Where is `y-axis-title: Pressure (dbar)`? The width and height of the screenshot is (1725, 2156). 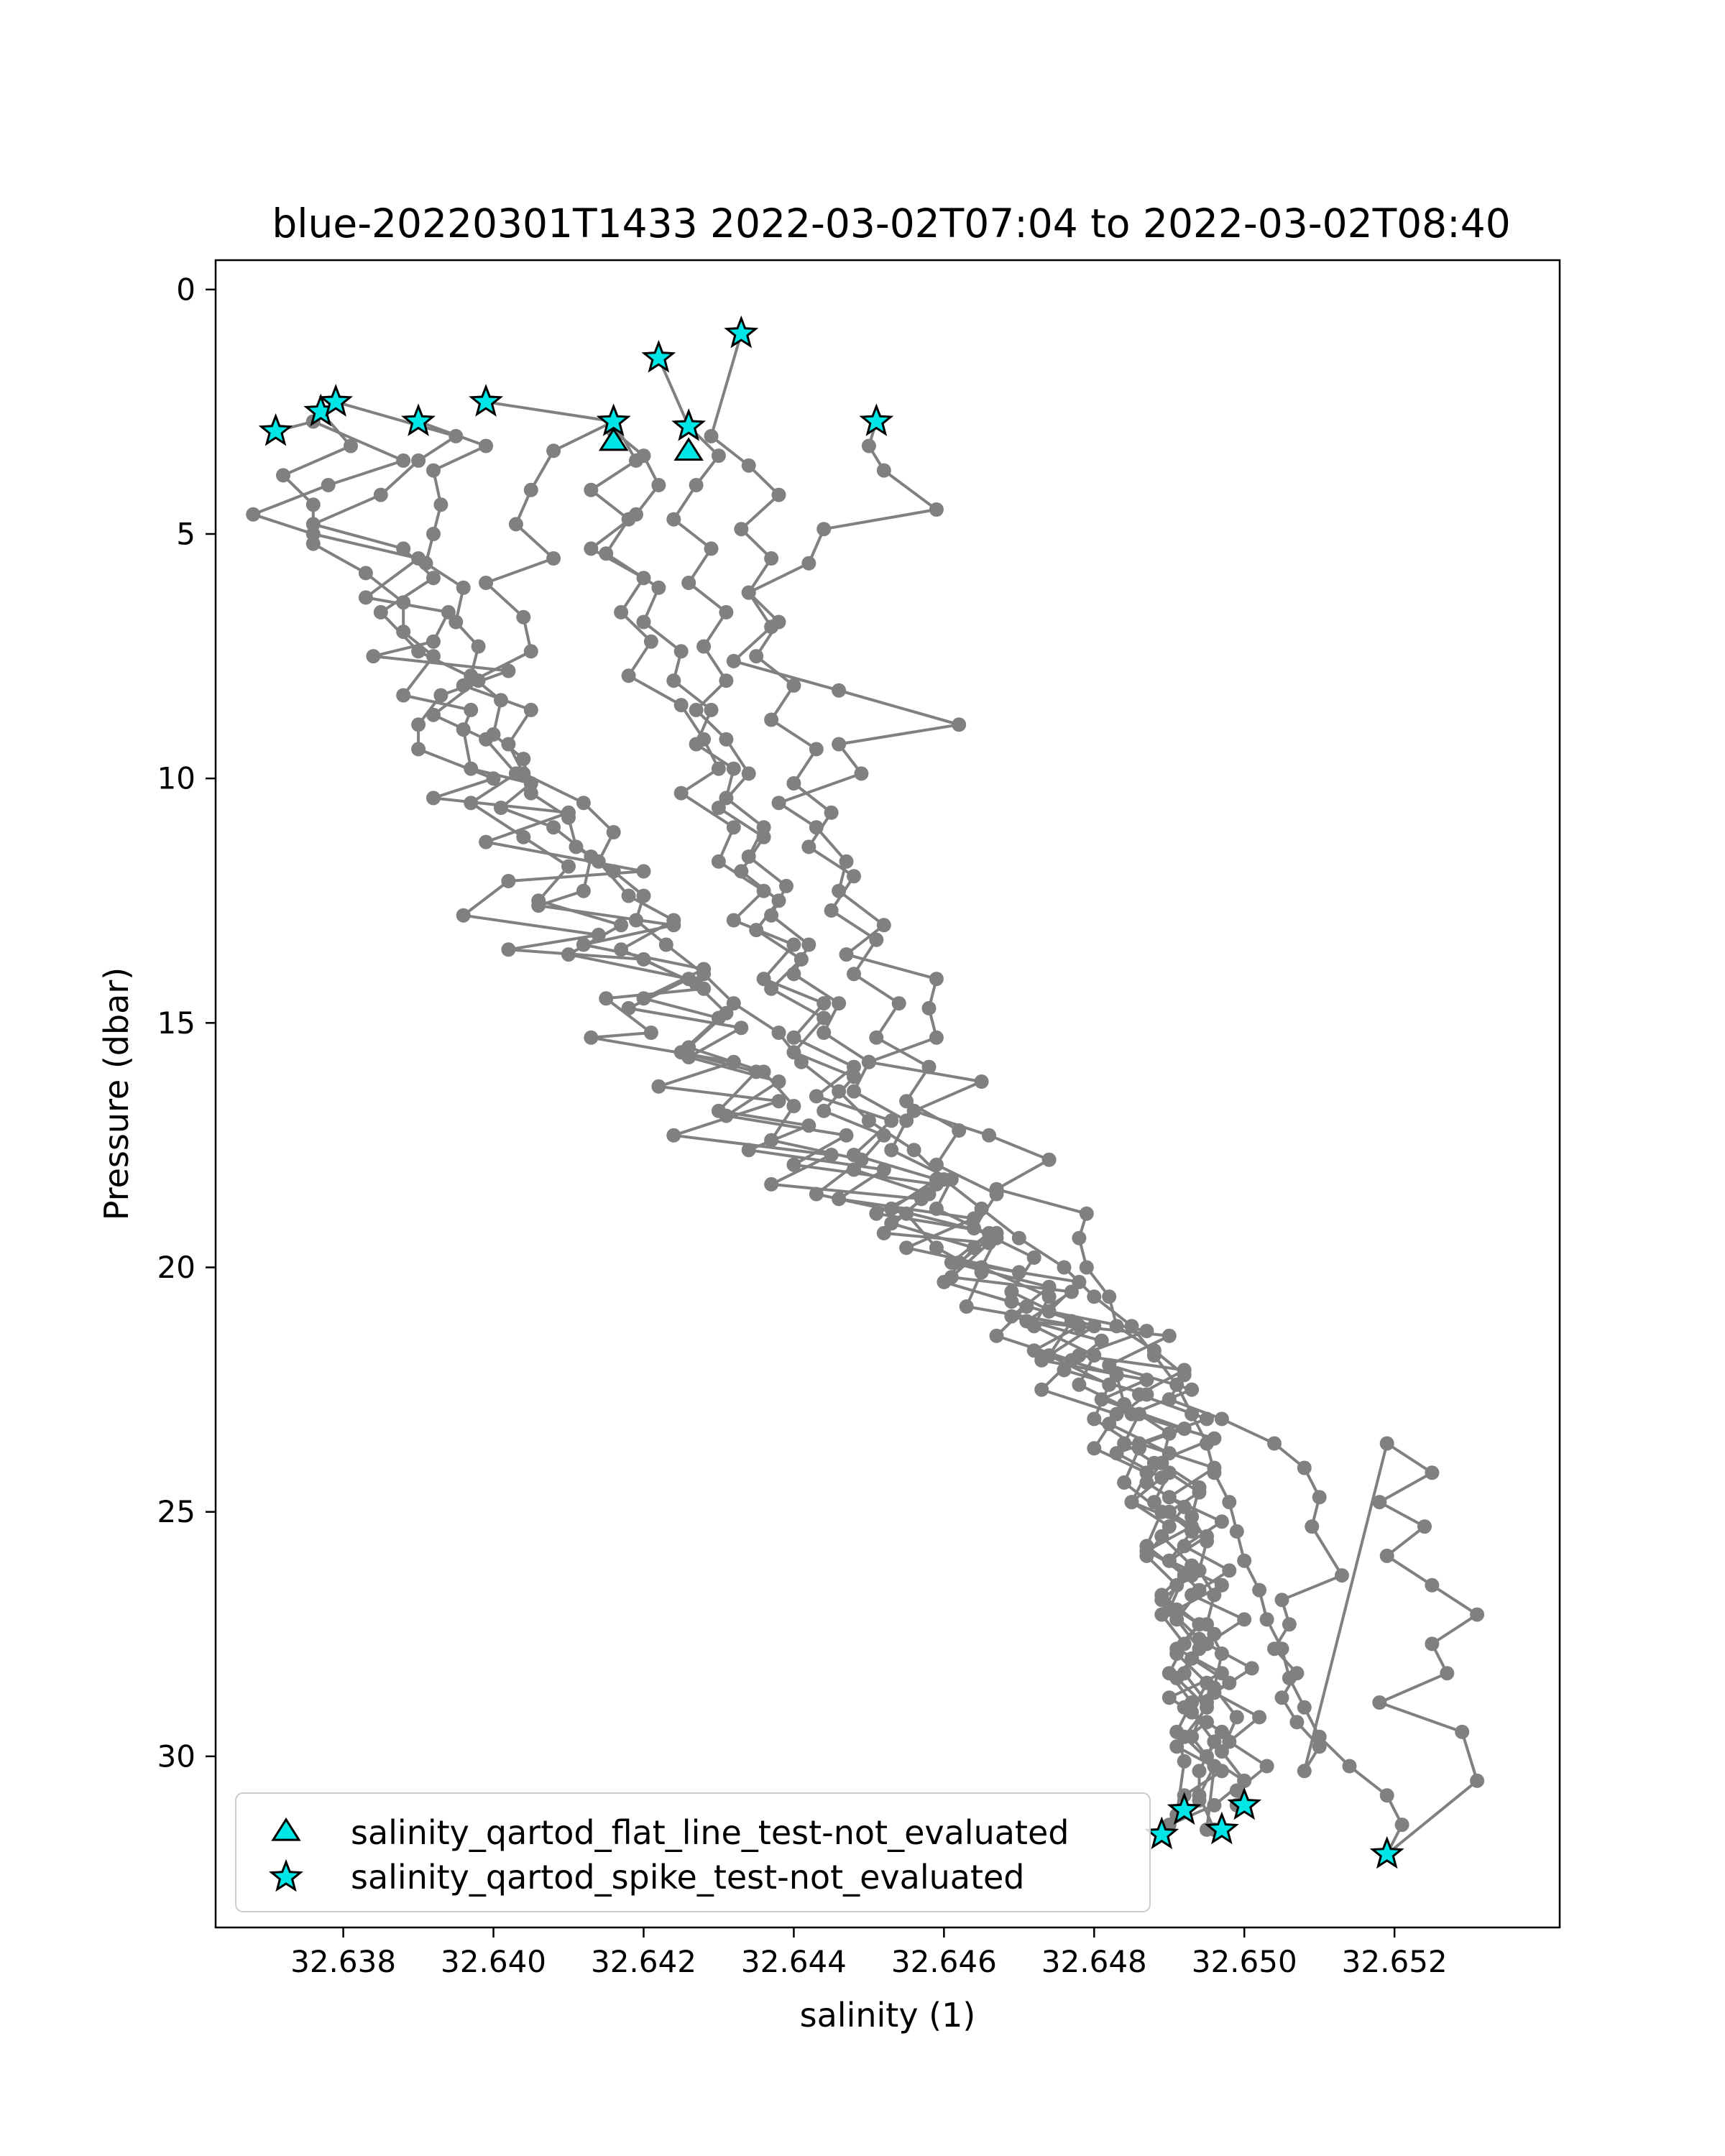
y-axis-title: Pressure (dbar) is located at coordinates (116, 1093).